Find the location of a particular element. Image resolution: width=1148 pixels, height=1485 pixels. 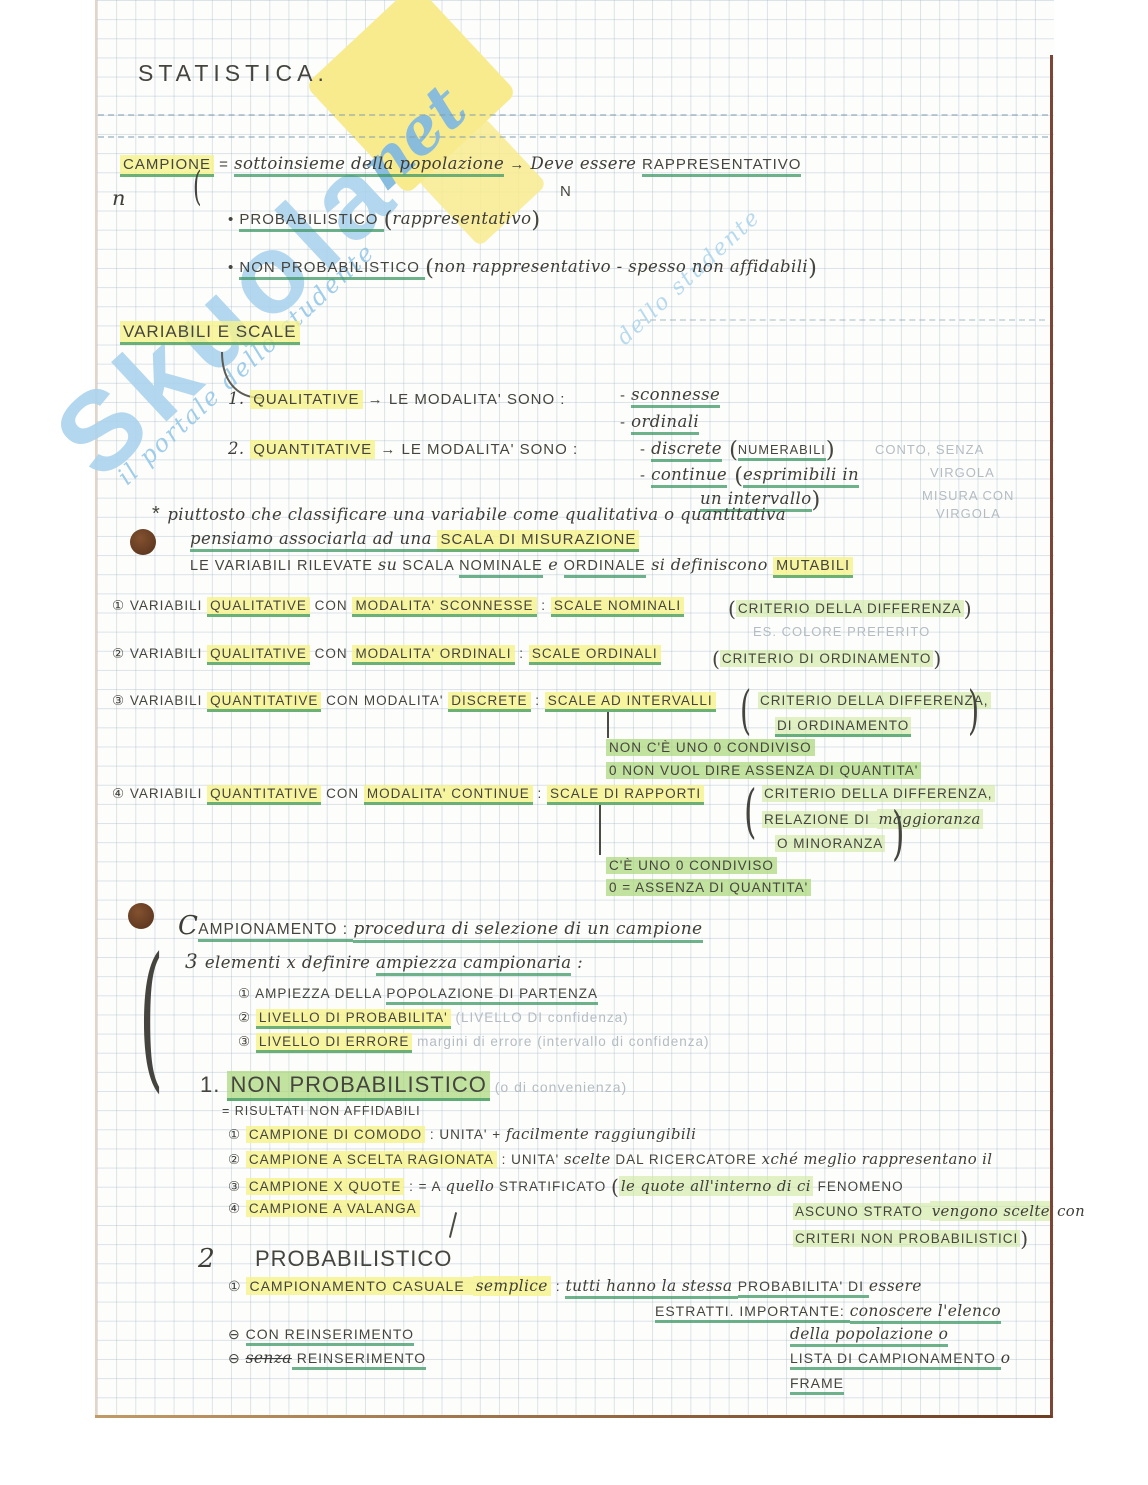

text-segment: NUMERABILI is located at coordinates (781, 451).